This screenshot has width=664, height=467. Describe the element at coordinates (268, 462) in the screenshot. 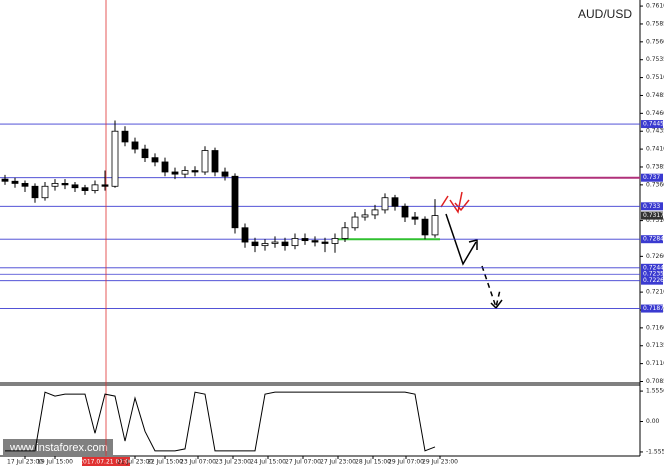

I see `x-tick-label: 24 Jul 15:00` at that location.